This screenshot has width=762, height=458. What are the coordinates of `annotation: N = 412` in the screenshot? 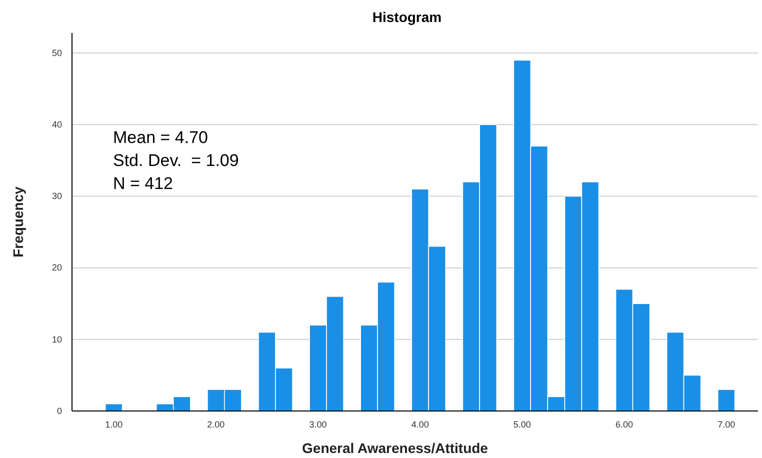 It's located at (143, 183).